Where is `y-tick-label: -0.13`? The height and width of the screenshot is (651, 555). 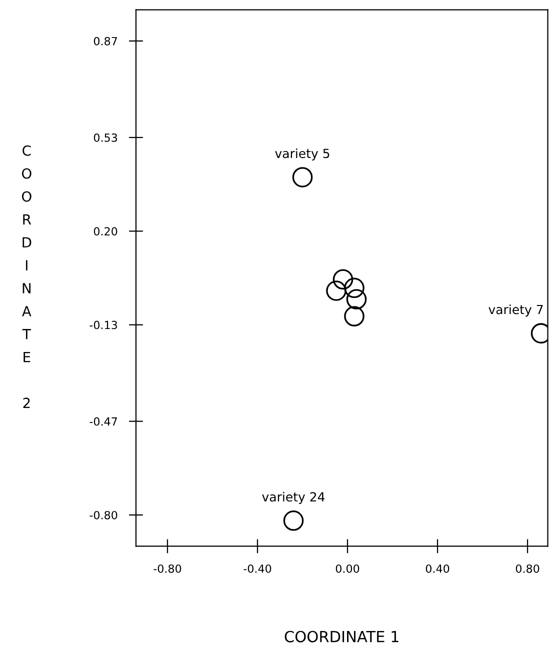 y-tick-label: -0.13 is located at coordinates (104, 325).